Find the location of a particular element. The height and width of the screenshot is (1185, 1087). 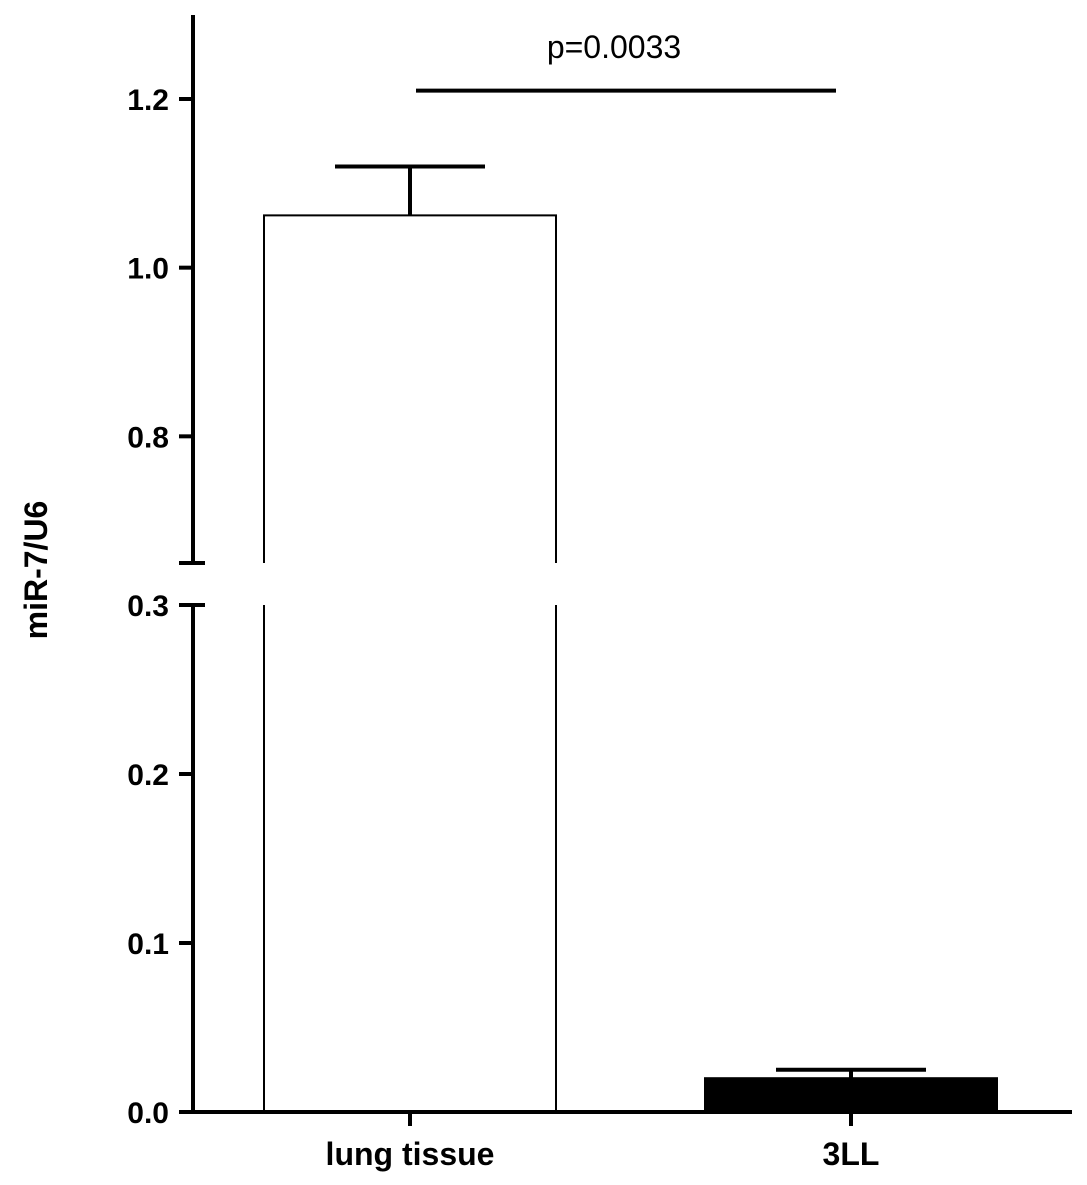

y-tick-label: 0.3 is located at coordinates (148, 606).